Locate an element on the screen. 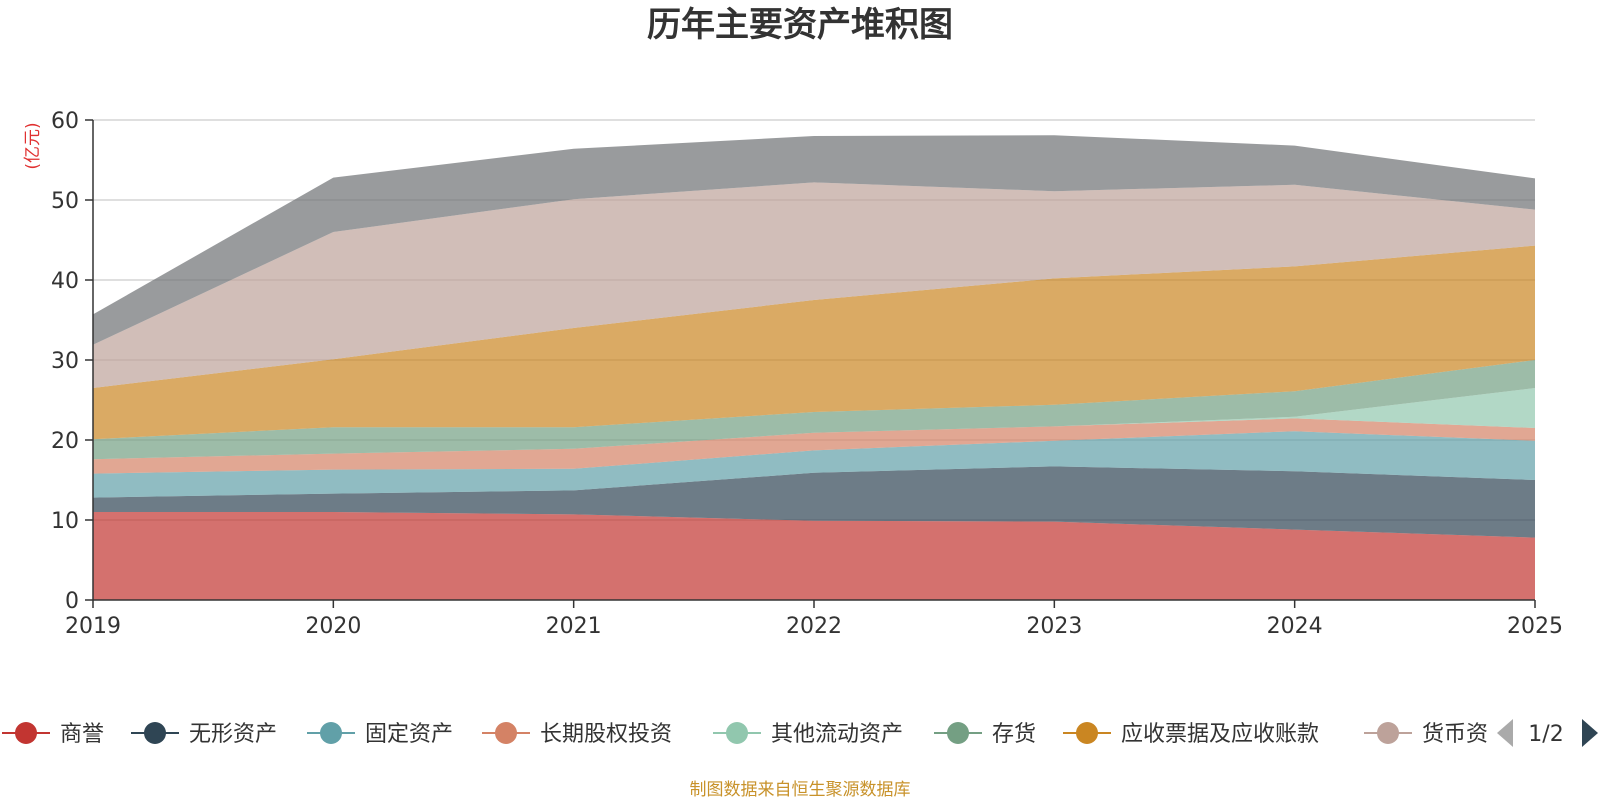  x-tick-label: 2022 is located at coordinates (814, 626).